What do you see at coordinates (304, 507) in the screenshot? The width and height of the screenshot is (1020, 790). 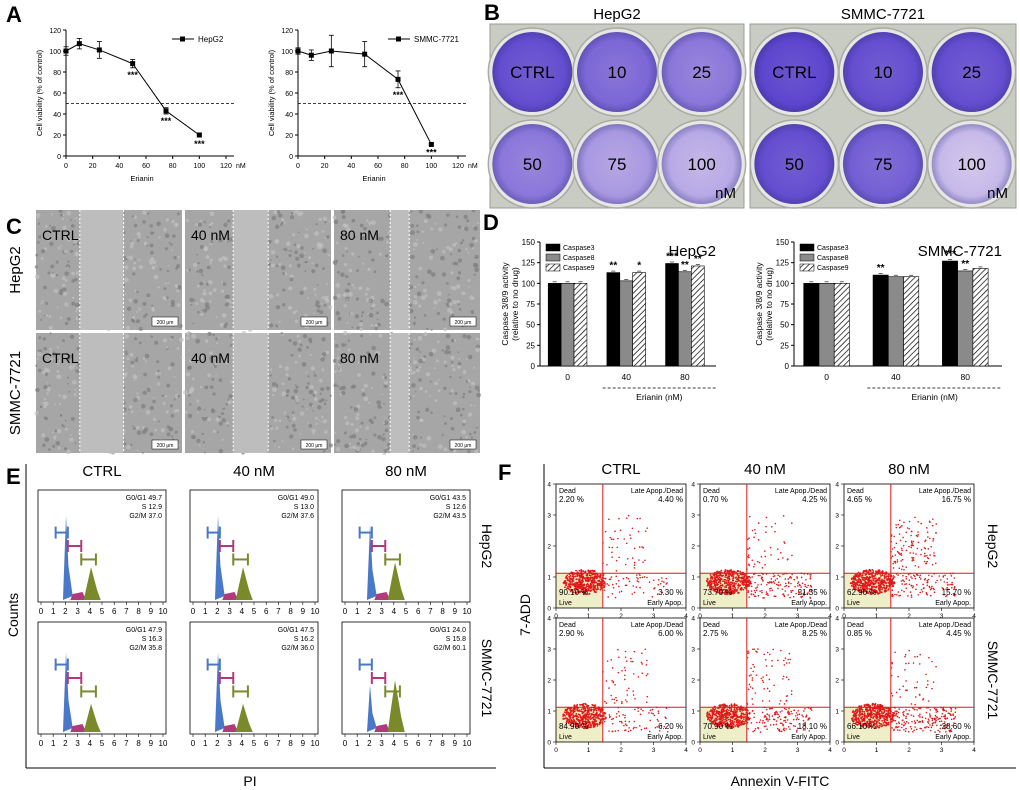 I see `phase-percentage: S 13.0` at bounding box center [304, 507].